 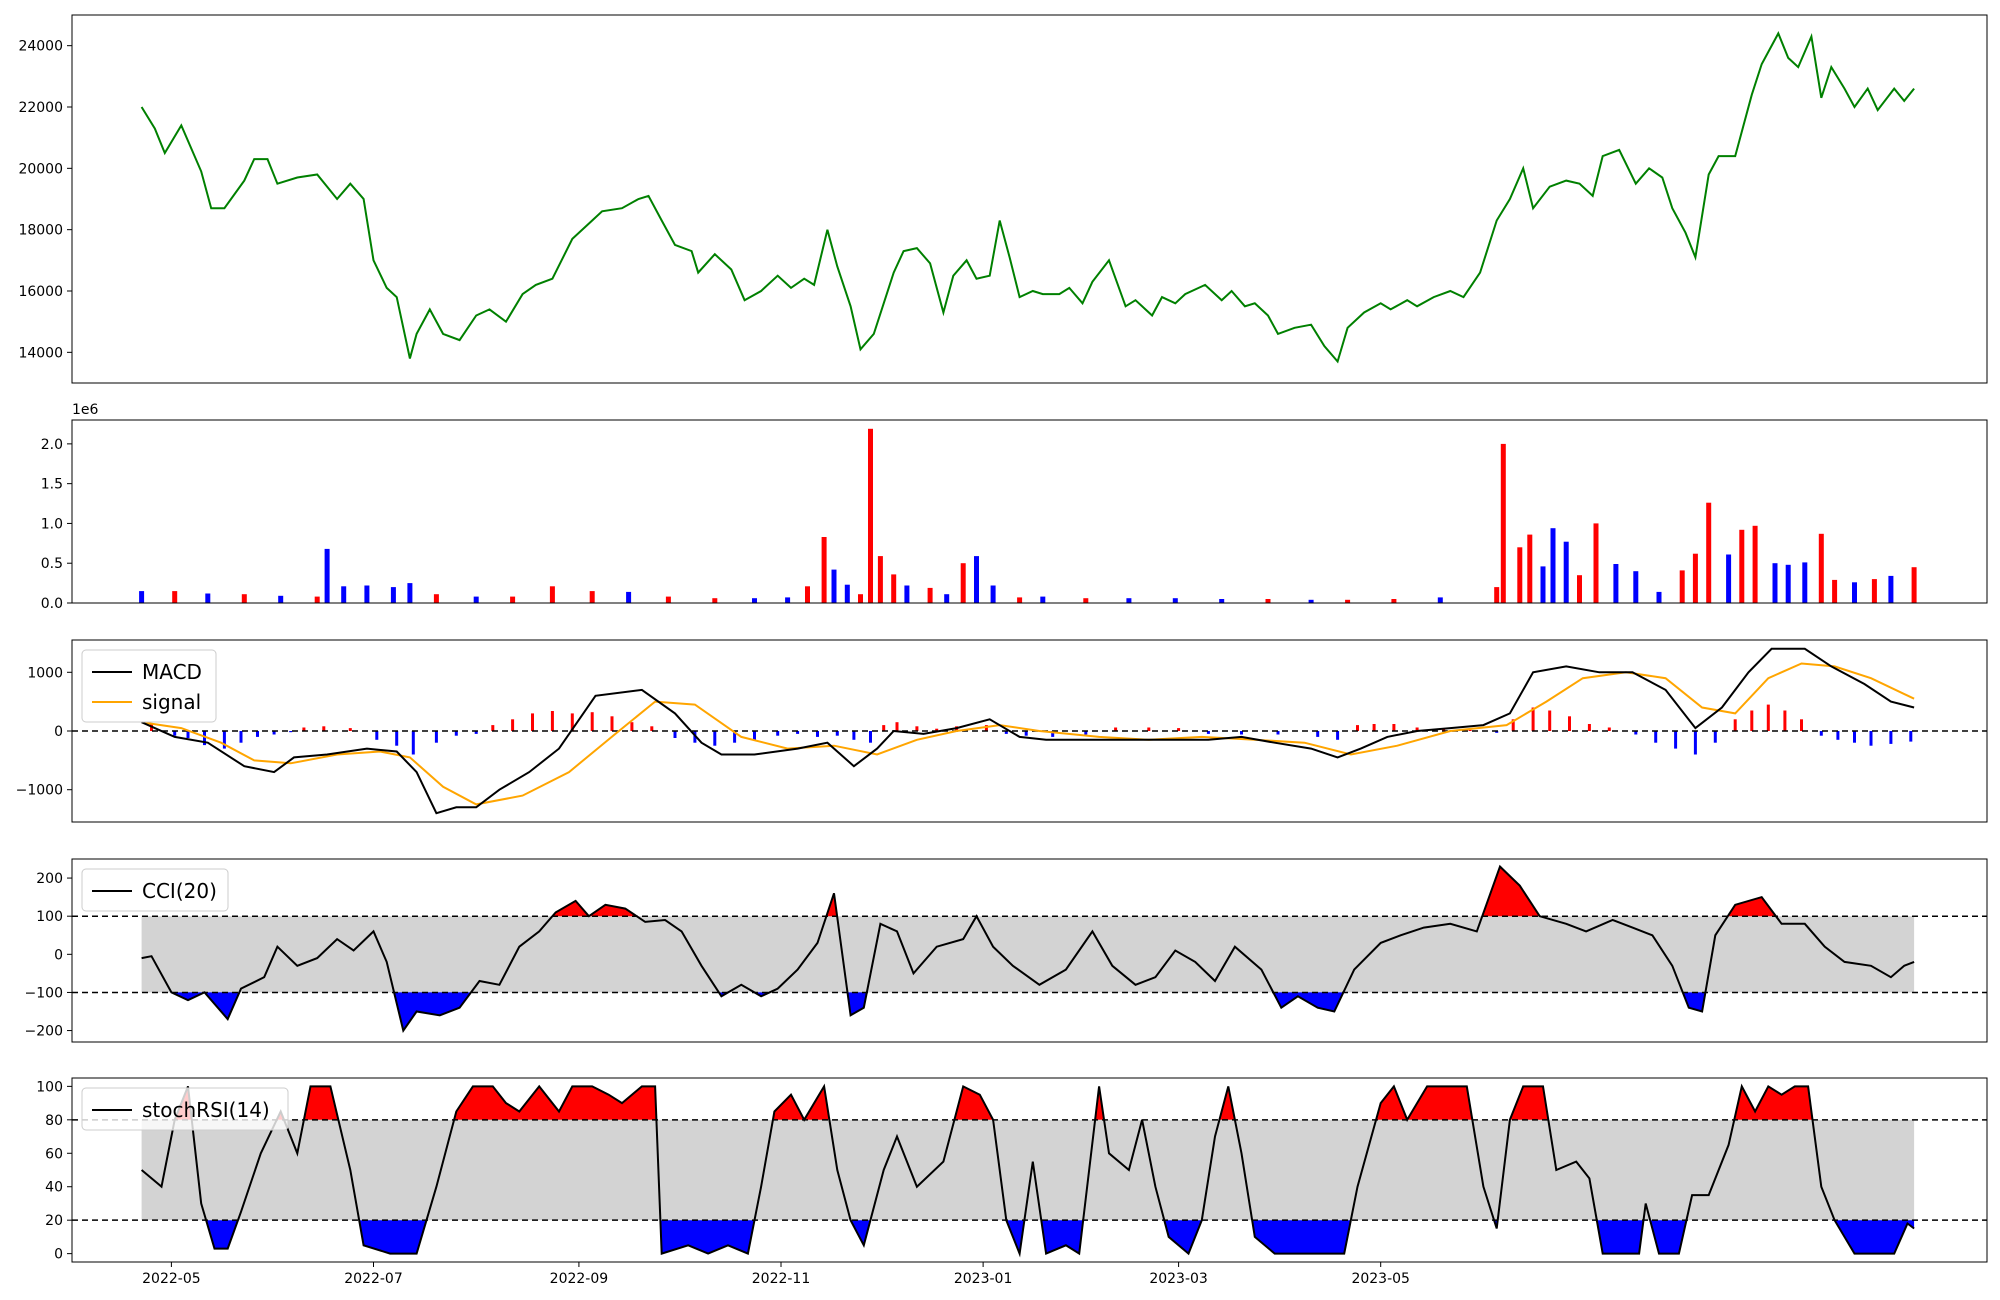 I want to click on x-tick-label: 2022-11, so click(x=781, y=1279).